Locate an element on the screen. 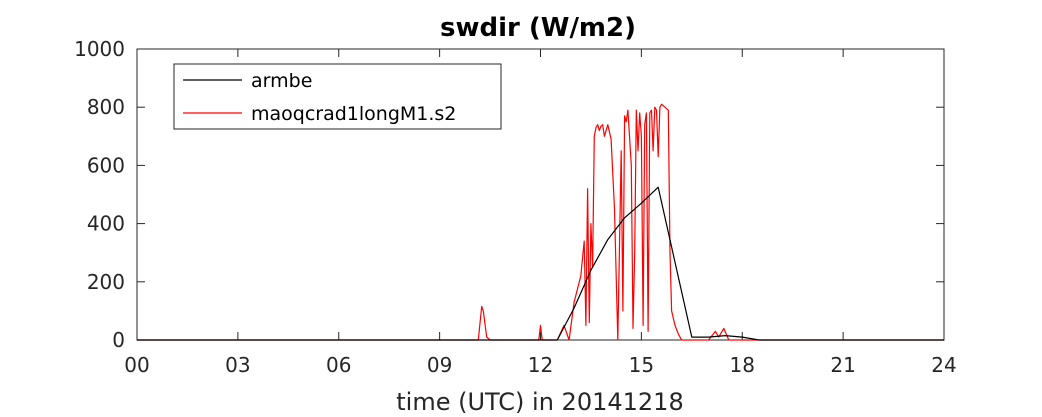 This screenshot has height=417, width=1042. x-tick-label: 00 is located at coordinates (136, 365).